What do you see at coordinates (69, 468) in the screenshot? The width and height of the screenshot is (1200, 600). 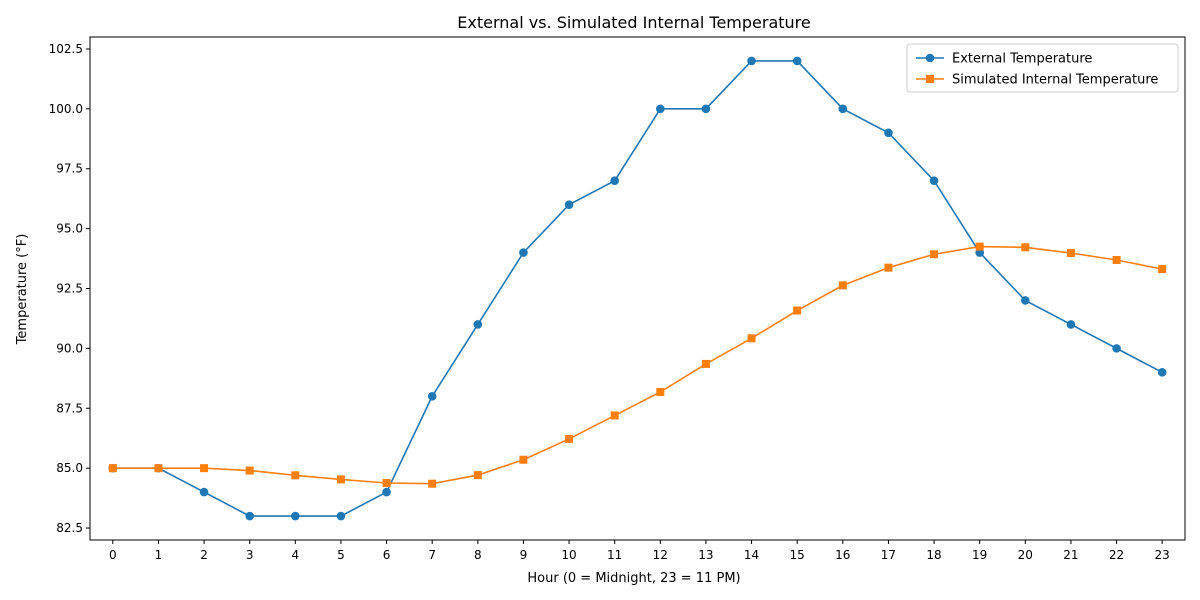 I see `y-tick-label: 85.0` at bounding box center [69, 468].